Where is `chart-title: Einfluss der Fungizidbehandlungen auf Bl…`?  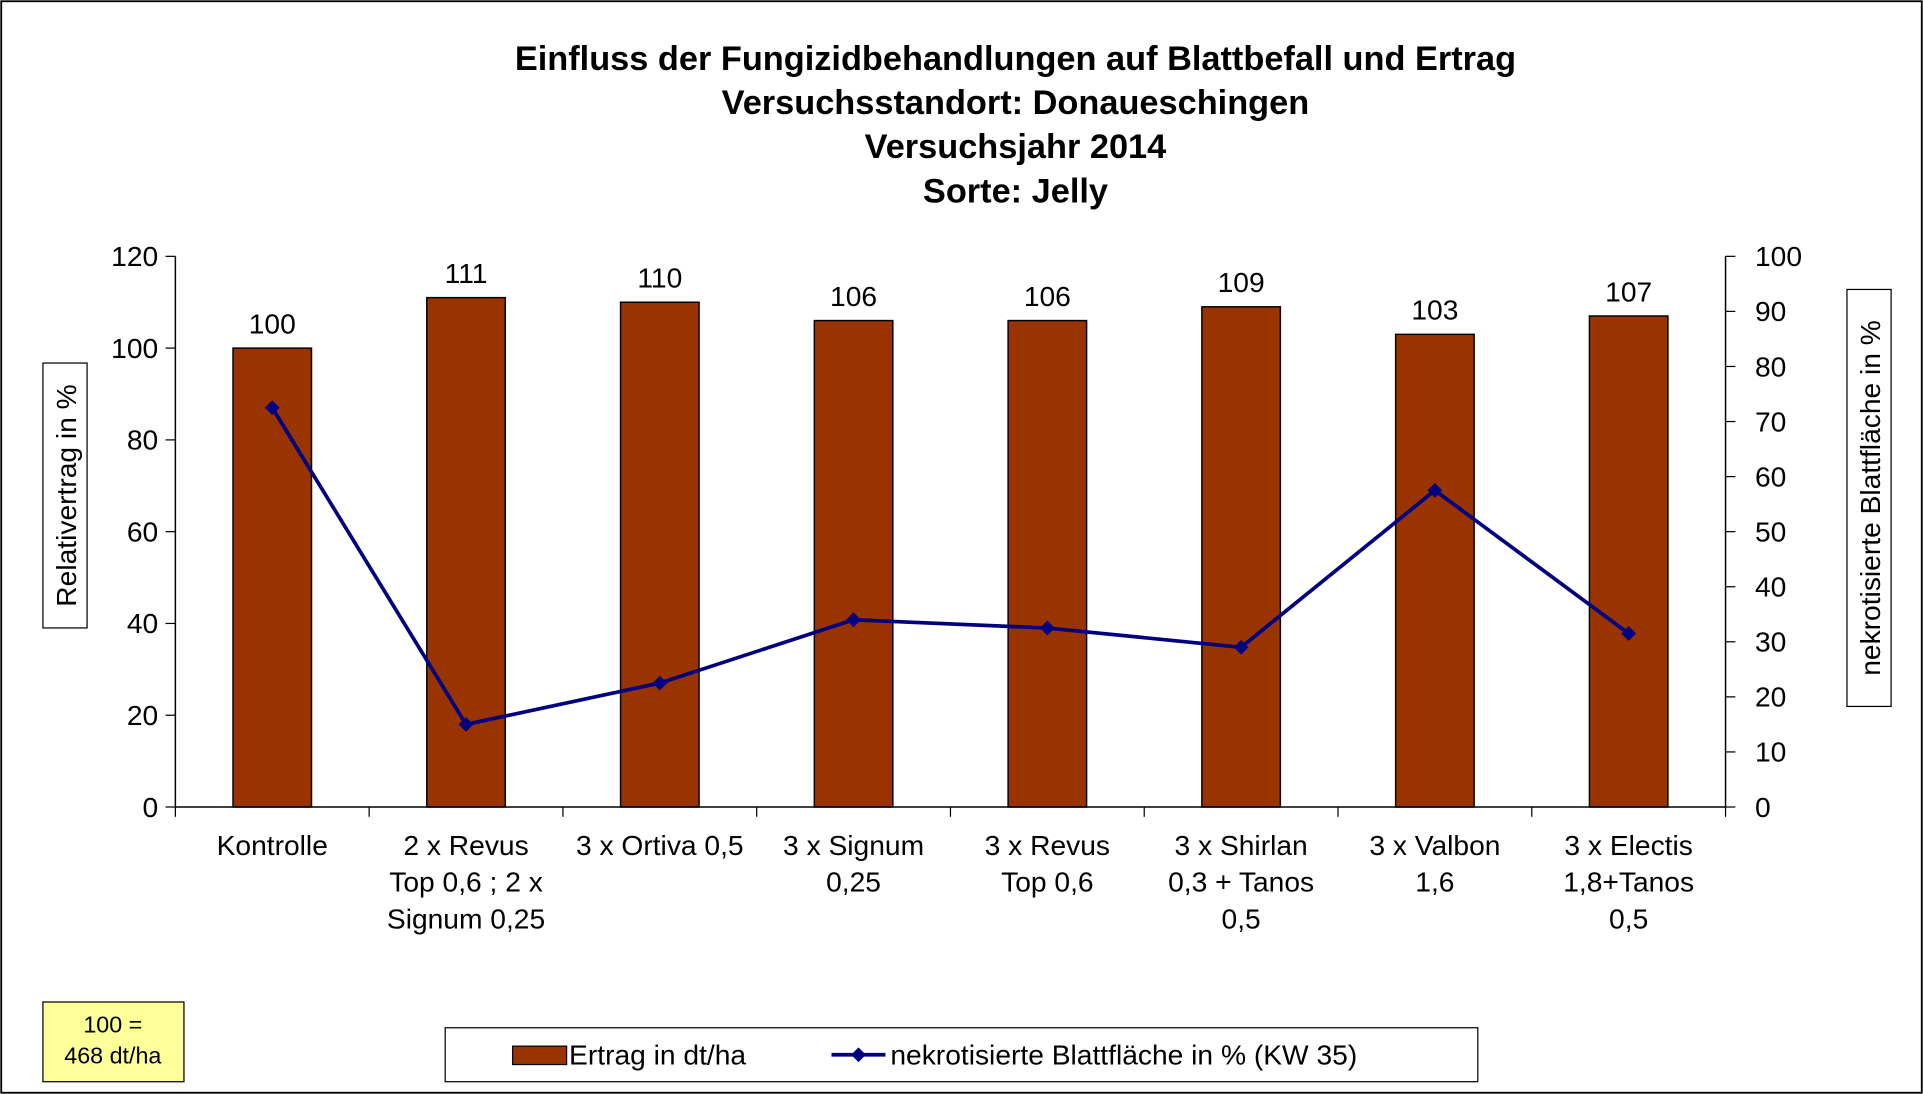
chart-title: Einfluss der Fungizidbehandlungen auf Bl… is located at coordinates (1015, 59).